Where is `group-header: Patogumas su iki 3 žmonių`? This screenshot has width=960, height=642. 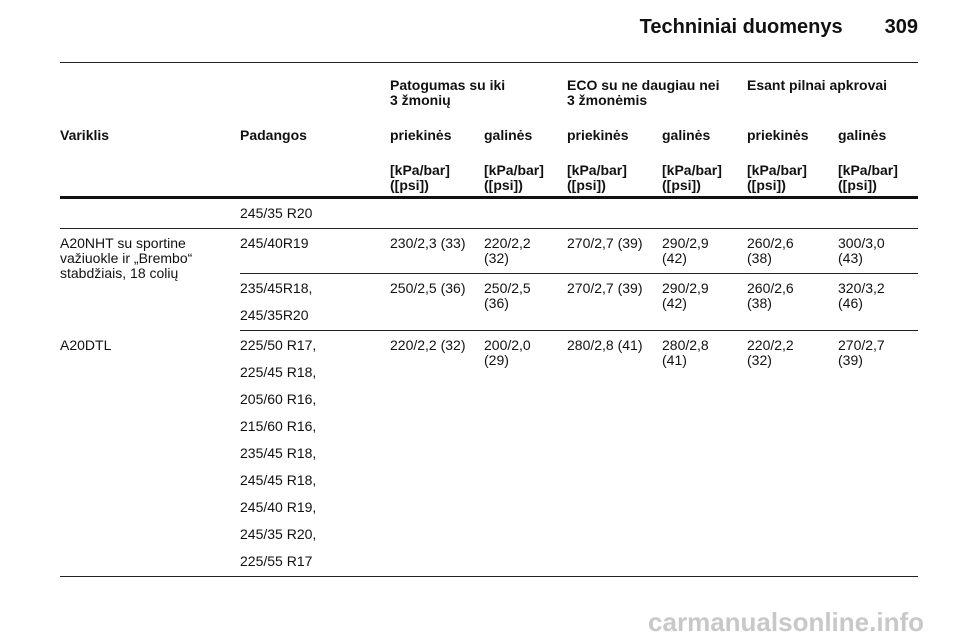
group-header: Patogumas su iki 3 žmonių is located at coordinates (478, 103).